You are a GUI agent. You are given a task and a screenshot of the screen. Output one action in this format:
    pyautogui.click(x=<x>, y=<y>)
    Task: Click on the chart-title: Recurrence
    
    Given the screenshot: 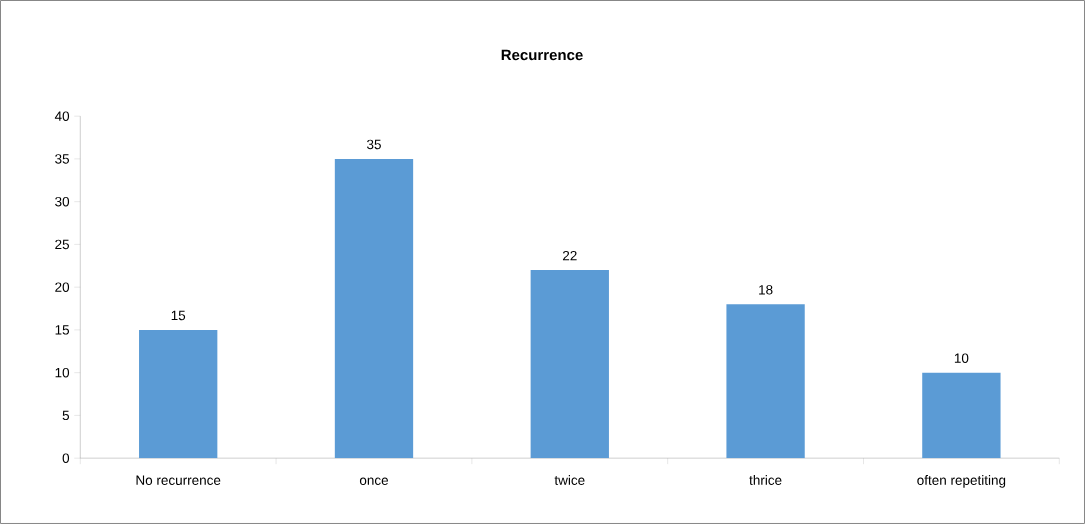 What is the action you would take?
    pyautogui.click(x=542, y=55)
    